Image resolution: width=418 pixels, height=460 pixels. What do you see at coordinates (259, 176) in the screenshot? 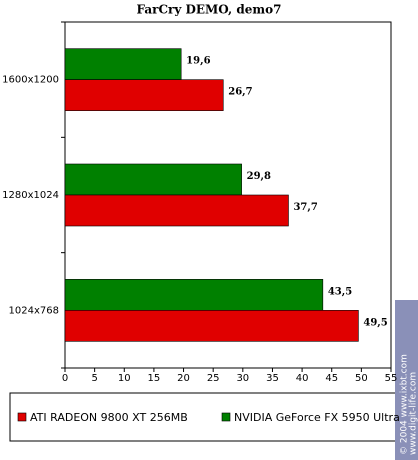
I see `value-label: 29,8` at bounding box center [259, 176].